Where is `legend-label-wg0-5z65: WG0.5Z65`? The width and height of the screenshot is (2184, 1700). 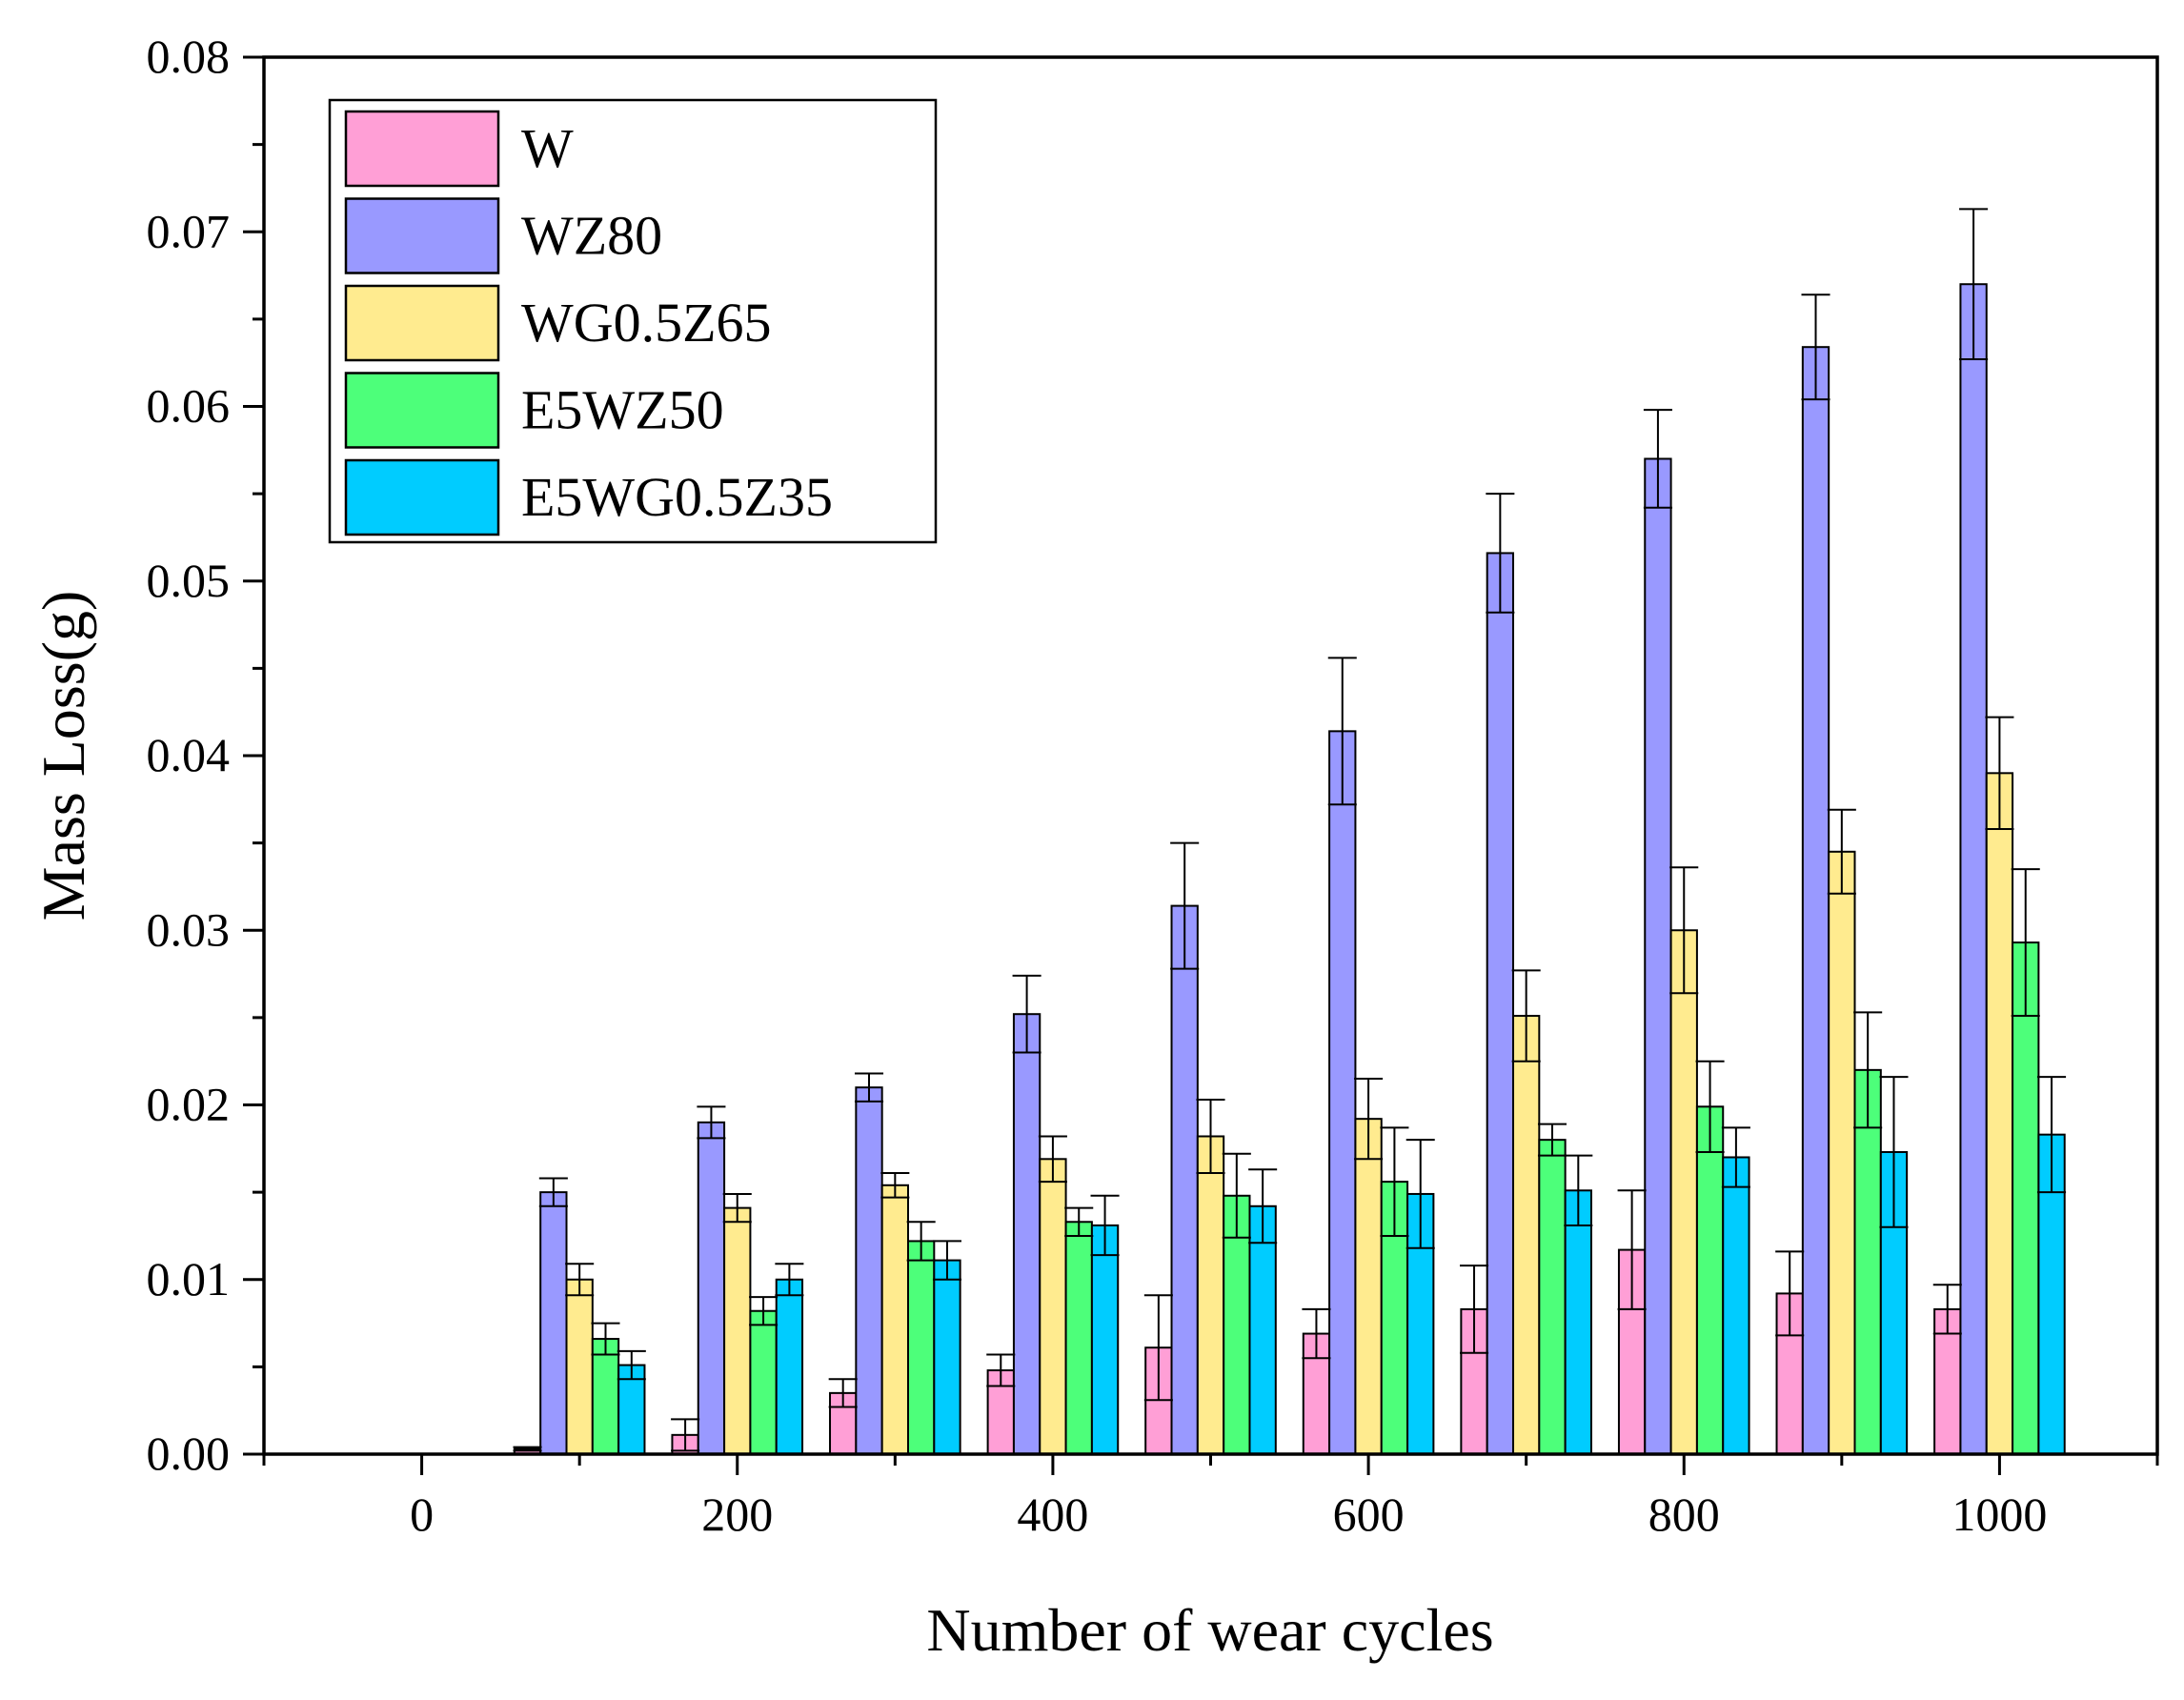
legend-label-wg0-5z65: WG0.5Z65 is located at coordinates (646, 323).